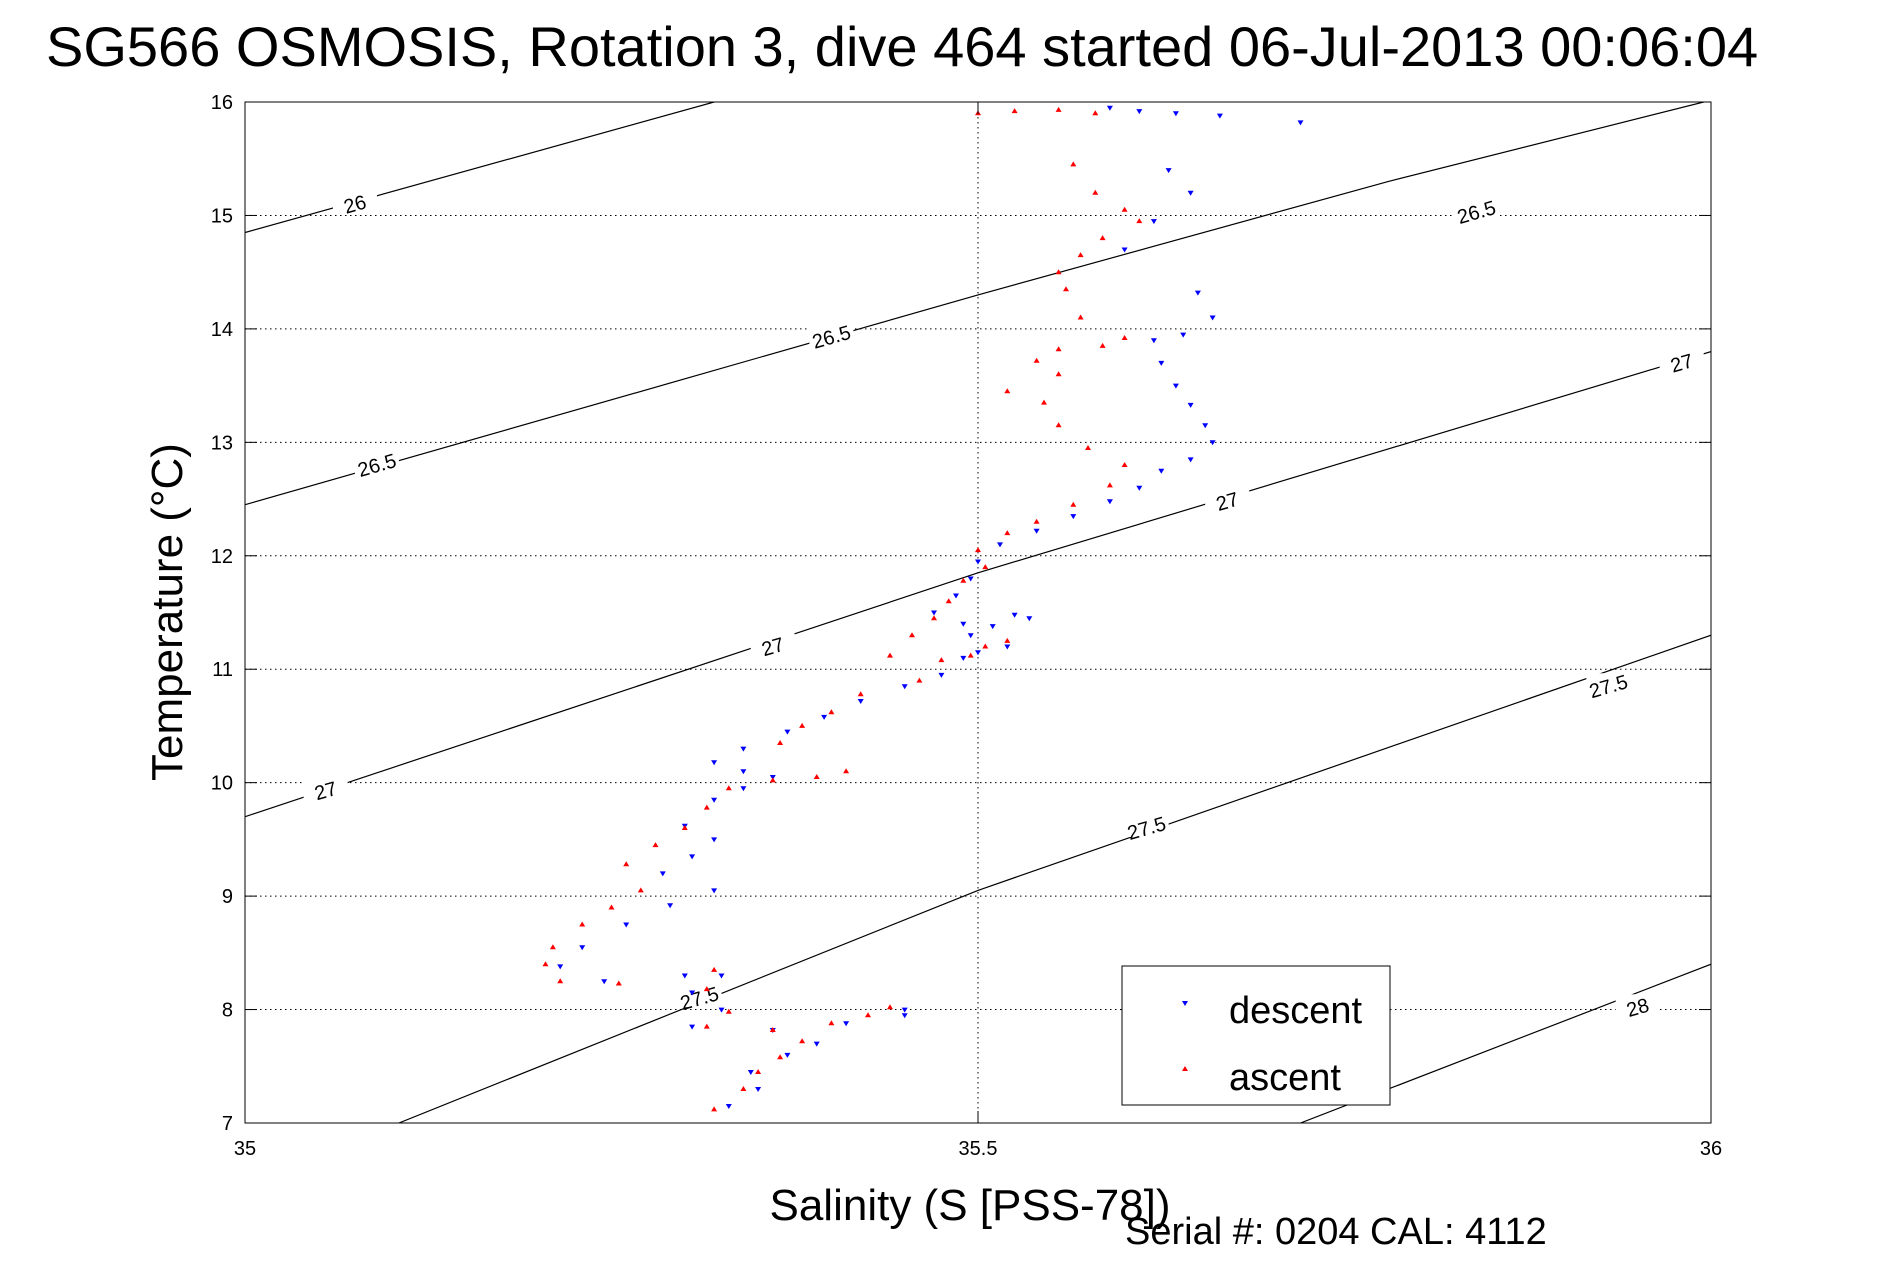 This screenshot has height=1262, width=1891. I want to click on legend: descent ascent, so click(1256, 1035).